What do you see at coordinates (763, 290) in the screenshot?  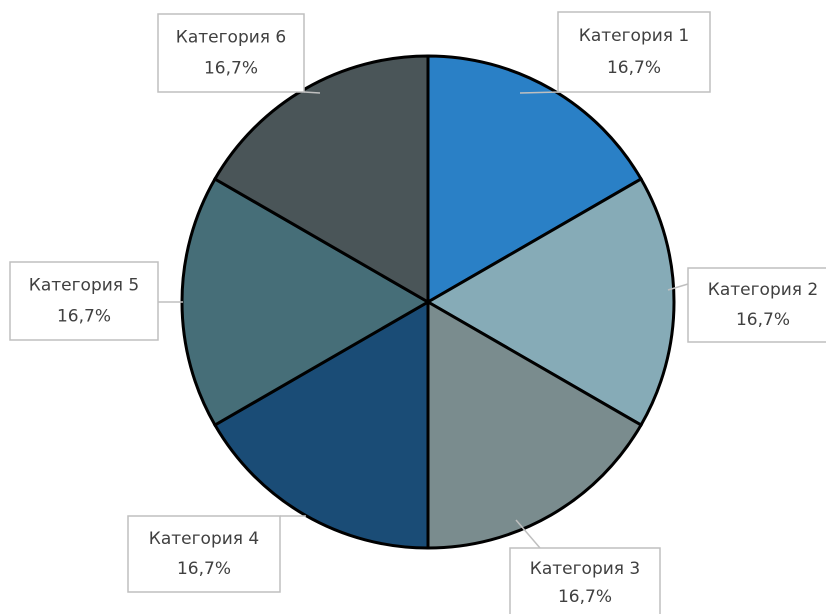 I see `category-label: Категория 2` at bounding box center [763, 290].